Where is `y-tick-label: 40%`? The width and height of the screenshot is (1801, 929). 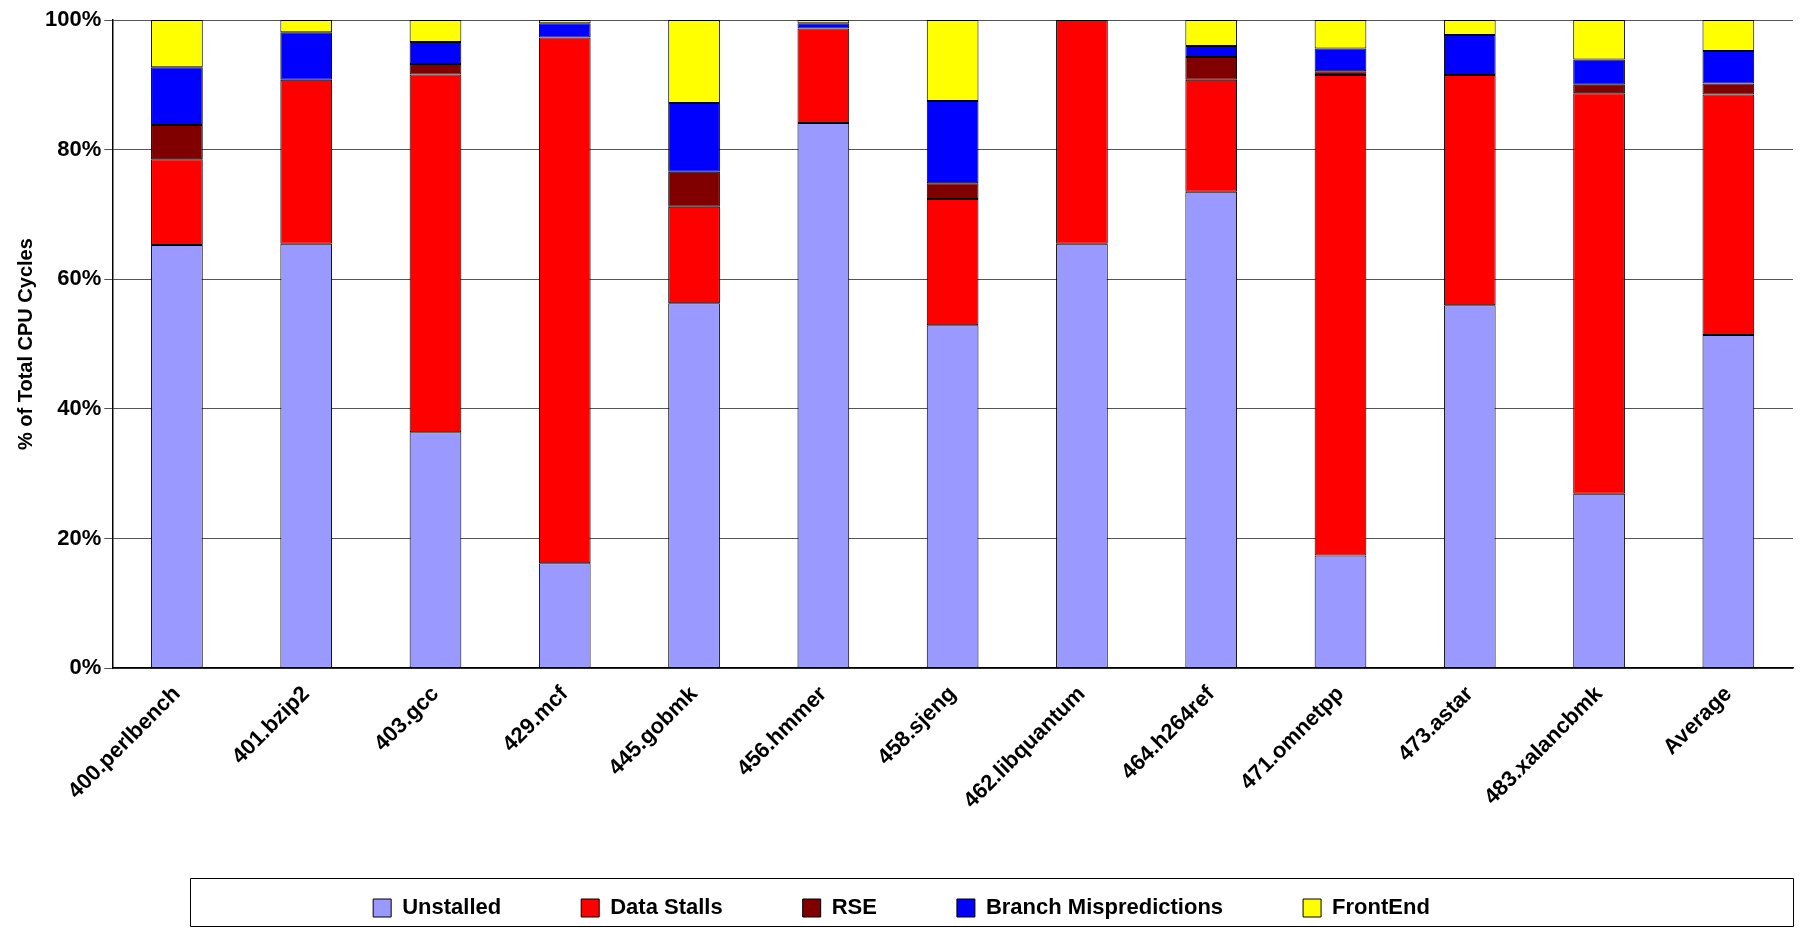
y-tick-label: 40% is located at coordinates (79, 407).